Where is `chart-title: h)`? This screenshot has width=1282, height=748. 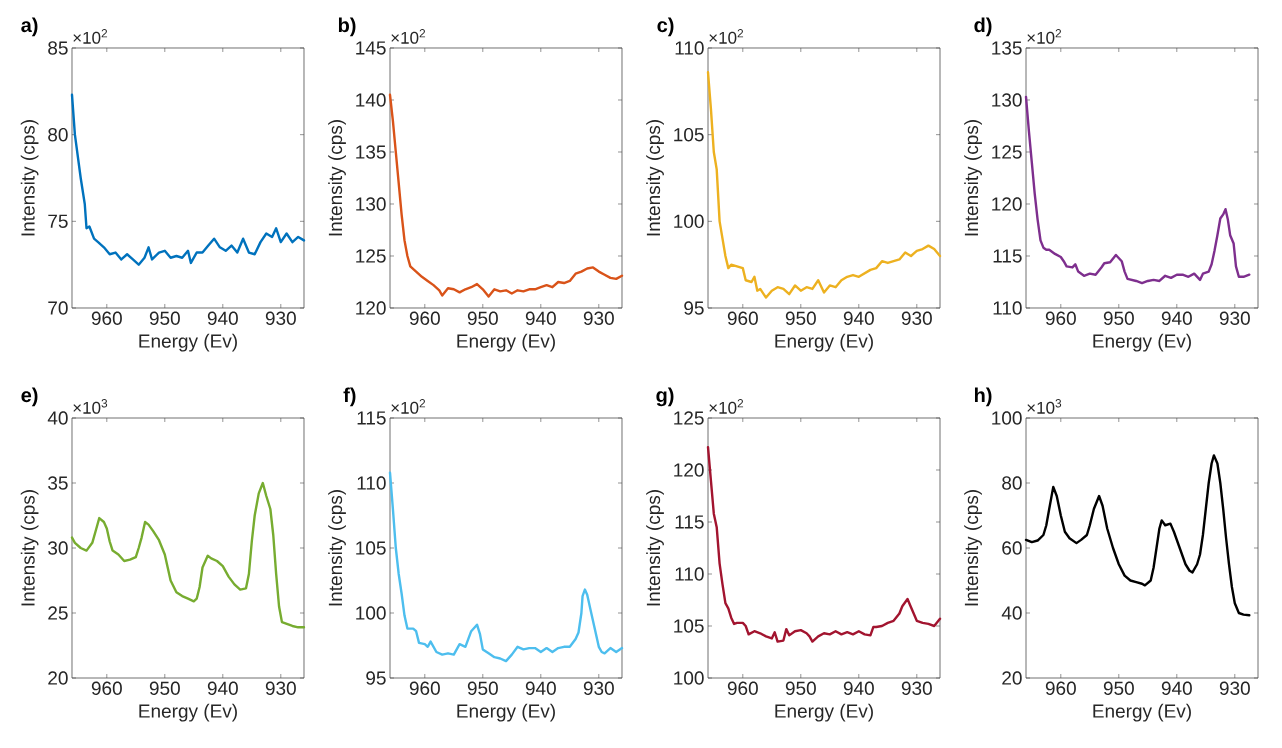 chart-title: h) is located at coordinates (983, 397).